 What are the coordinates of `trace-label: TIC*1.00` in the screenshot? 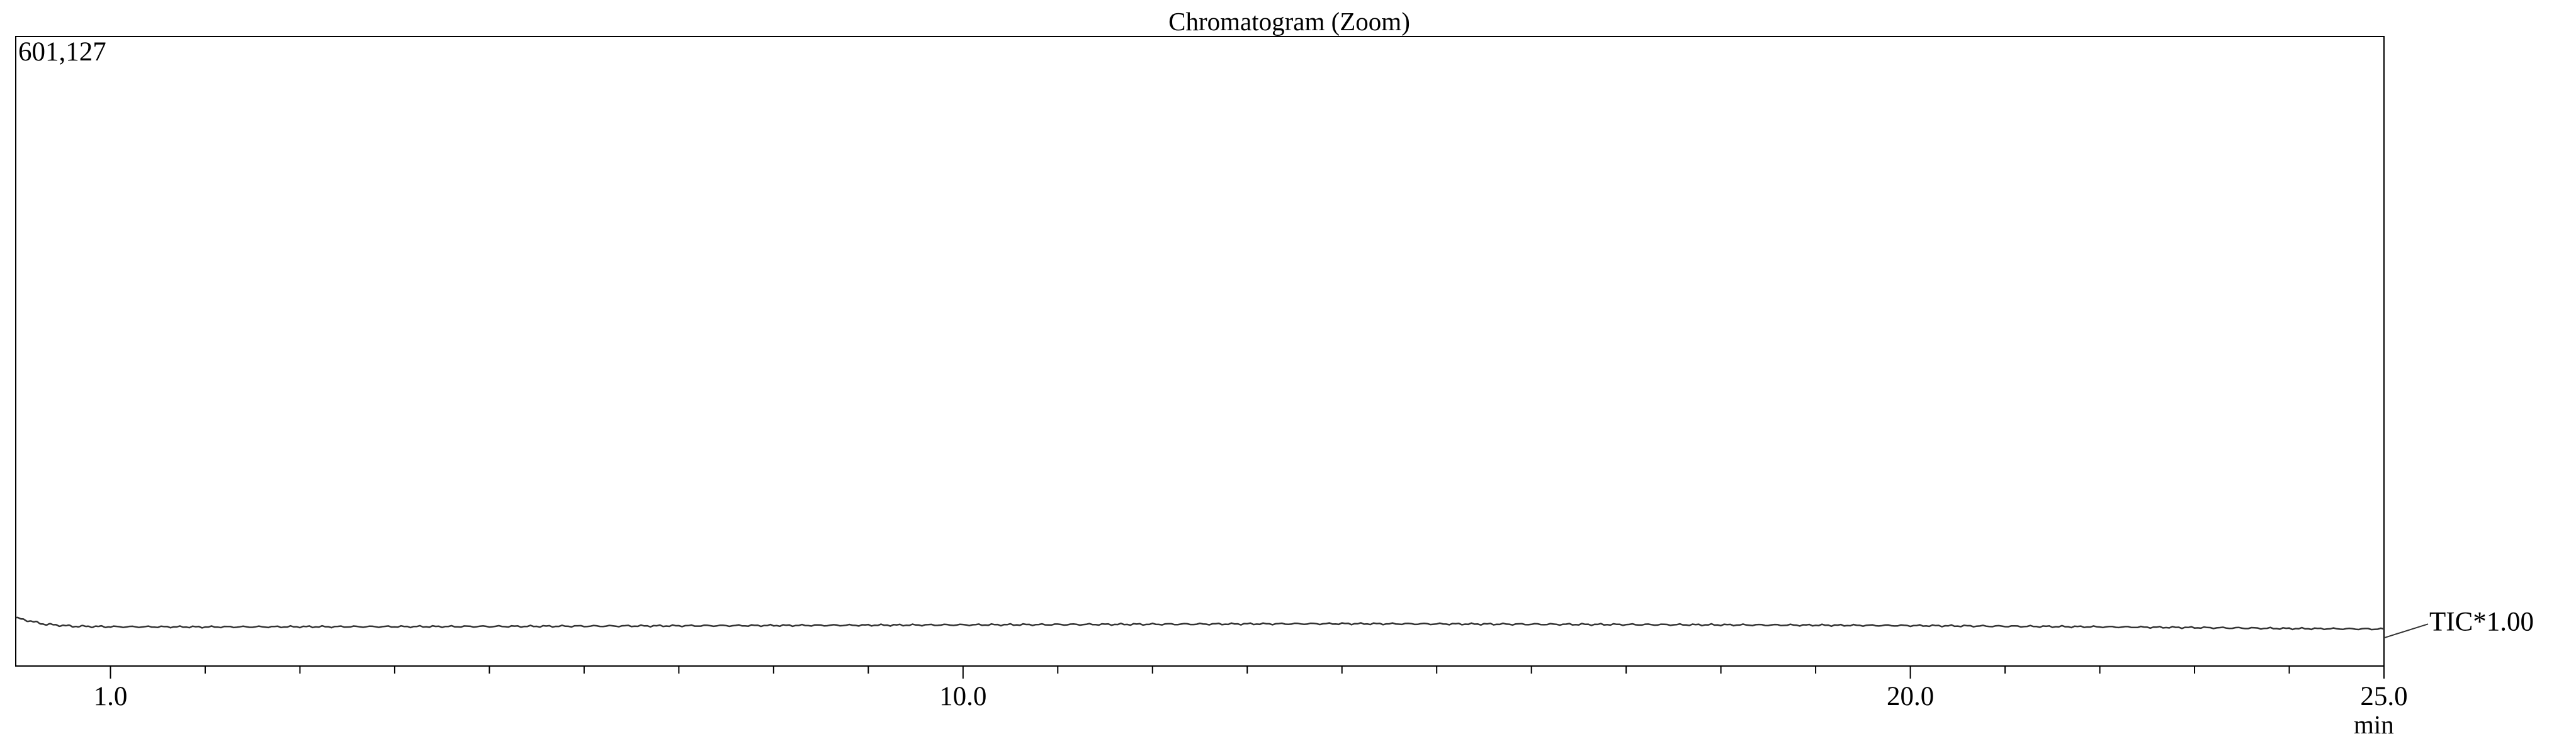 It's located at (2481, 621).